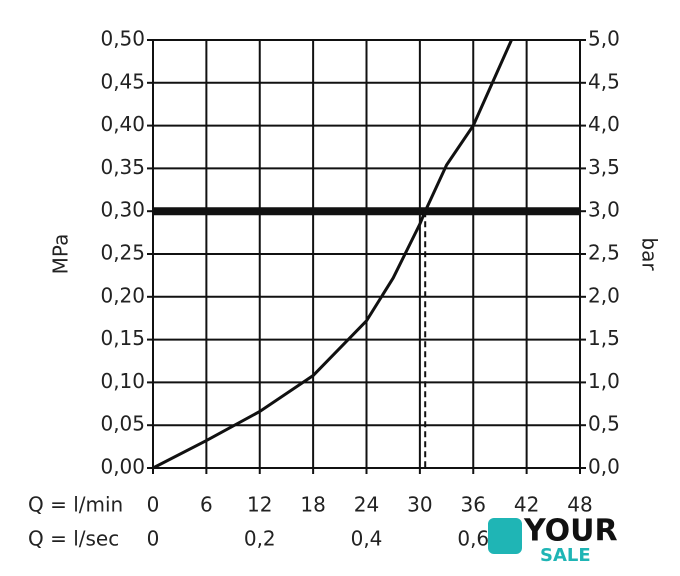 The image size is (680, 576). I want to click on y-tick-label: 0,25, so click(122, 253).